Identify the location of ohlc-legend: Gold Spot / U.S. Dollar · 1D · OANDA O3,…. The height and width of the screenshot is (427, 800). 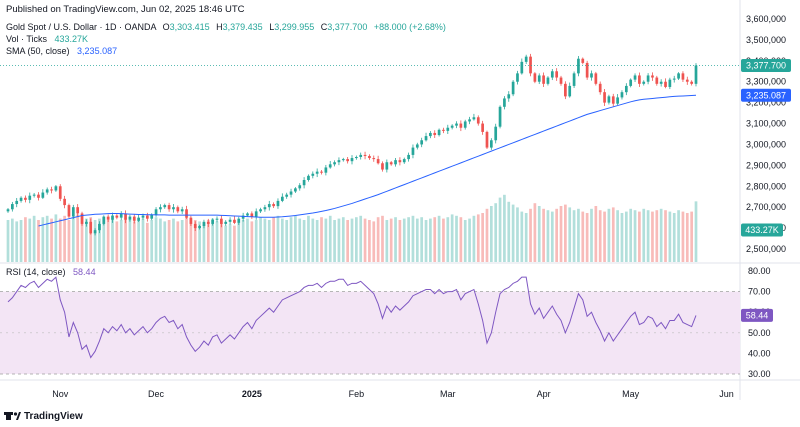
(226, 27).